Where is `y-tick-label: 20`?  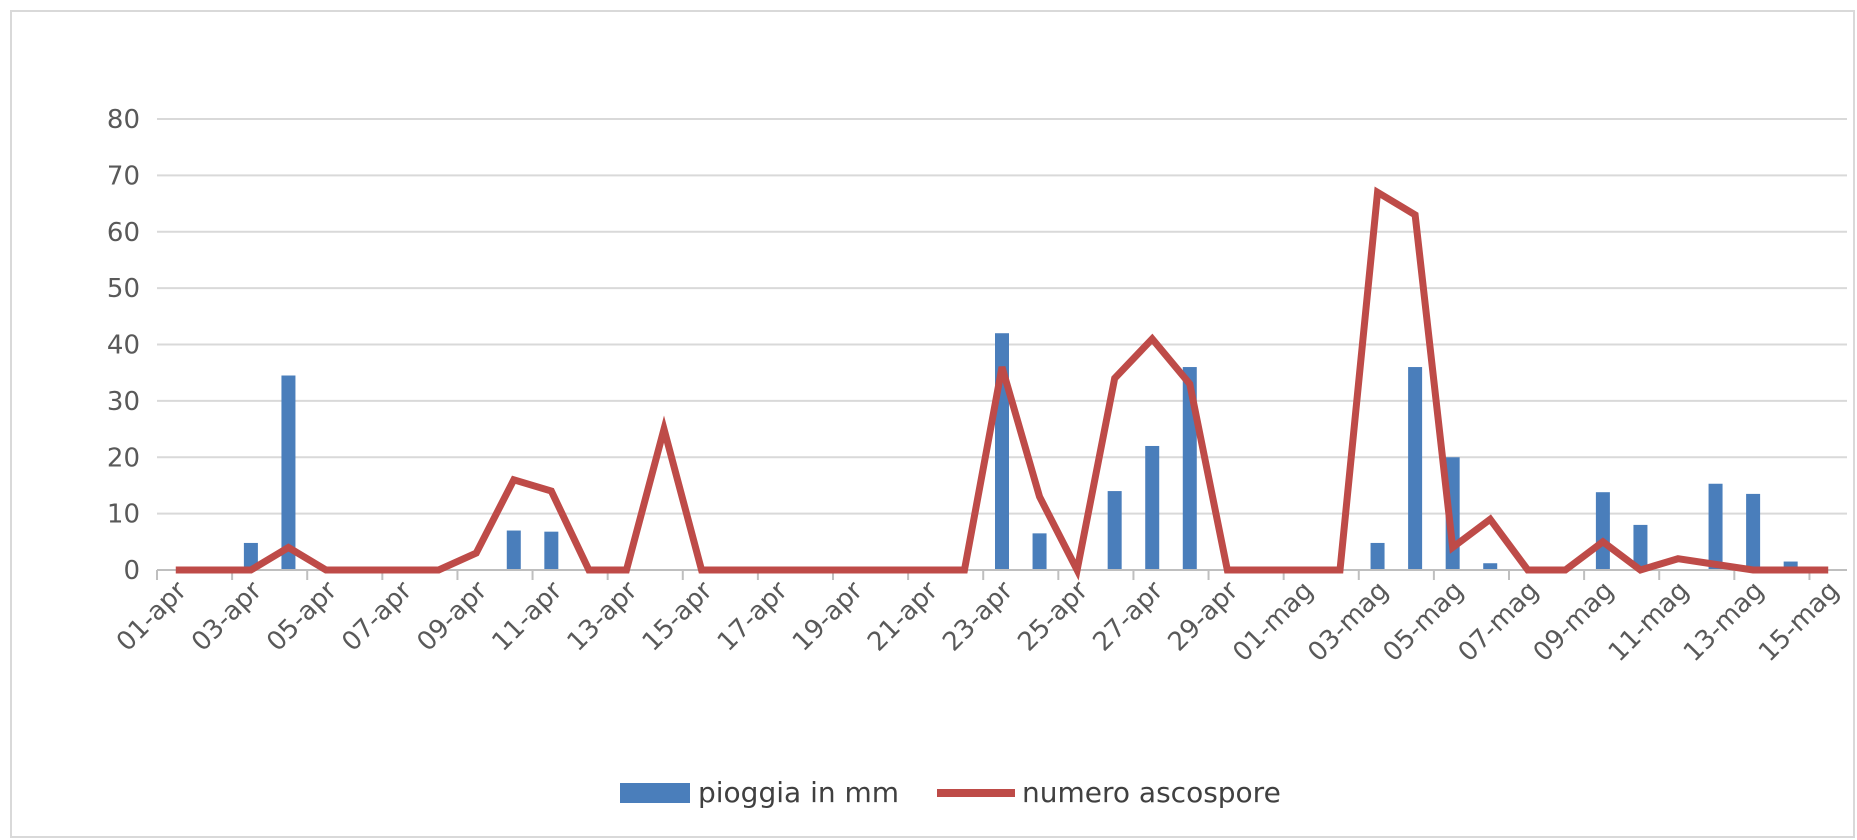 y-tick-label: 20 is located at coordinates (123, 458).